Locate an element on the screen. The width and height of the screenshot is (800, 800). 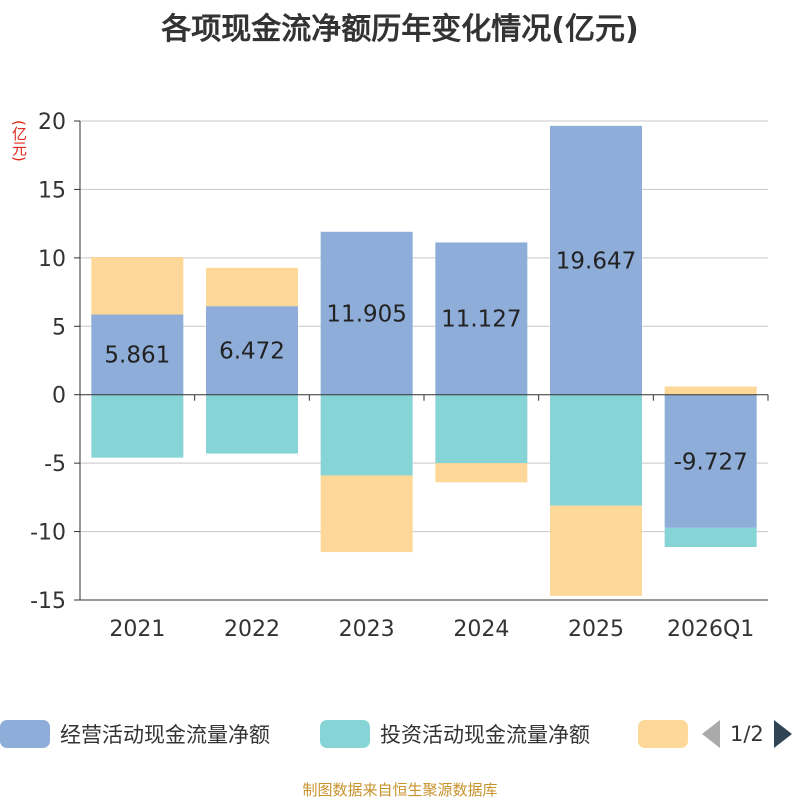
y-axis-unit-label: (亿元) is located at coordinates (19, 141).